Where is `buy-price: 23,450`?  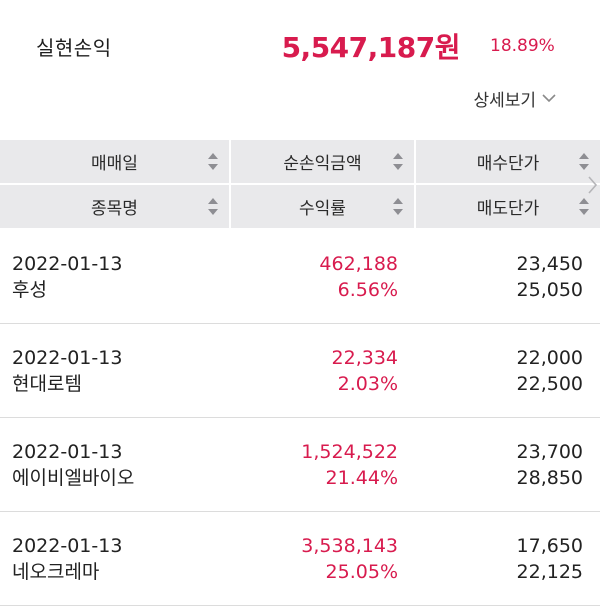
buy-price: 23,450 is located at coordinates (549, 264).